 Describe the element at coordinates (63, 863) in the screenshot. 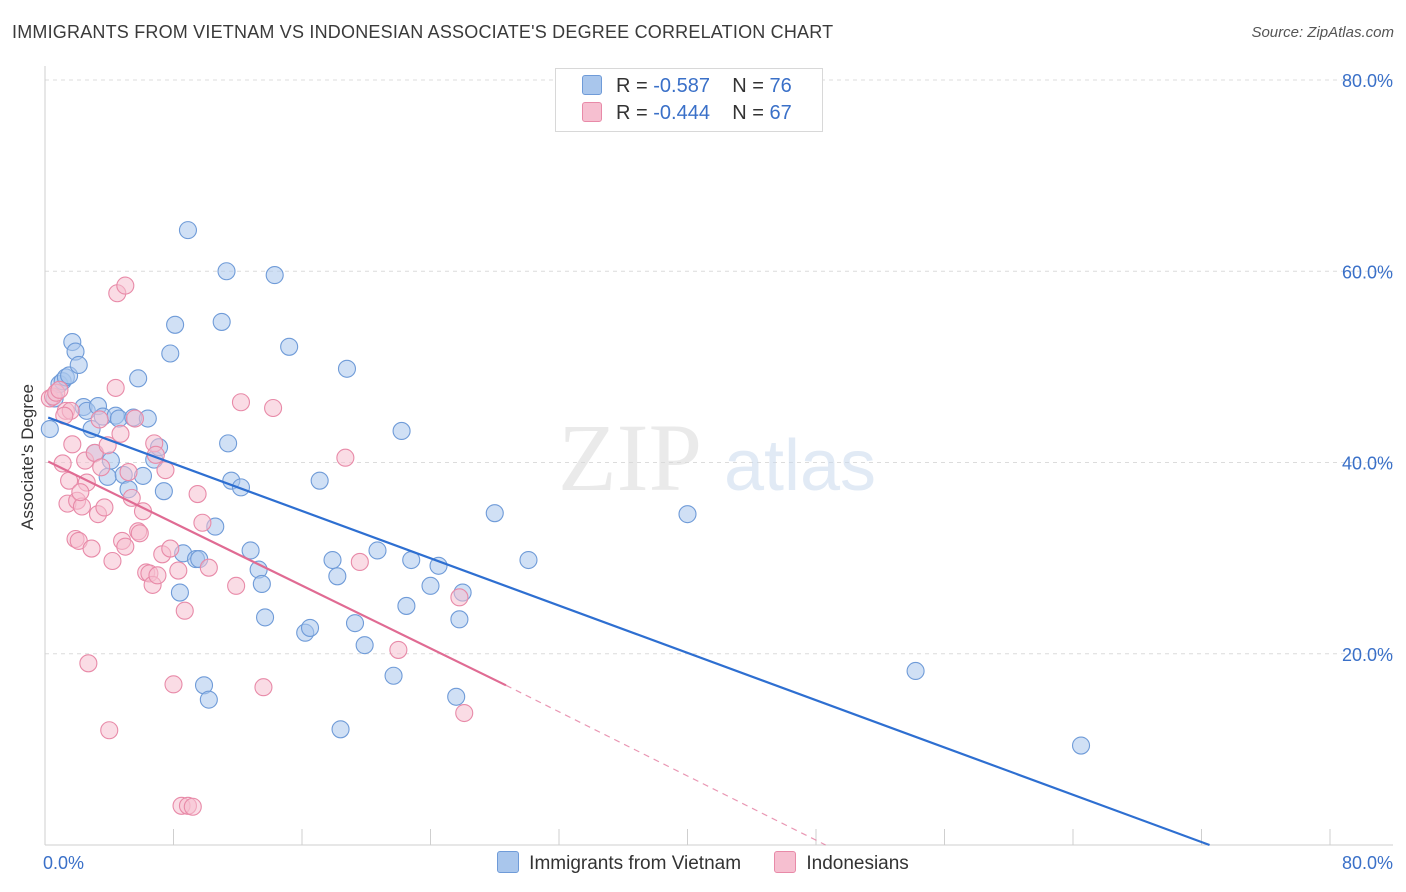

I see `x-tick-label: 0.0%` at that location.